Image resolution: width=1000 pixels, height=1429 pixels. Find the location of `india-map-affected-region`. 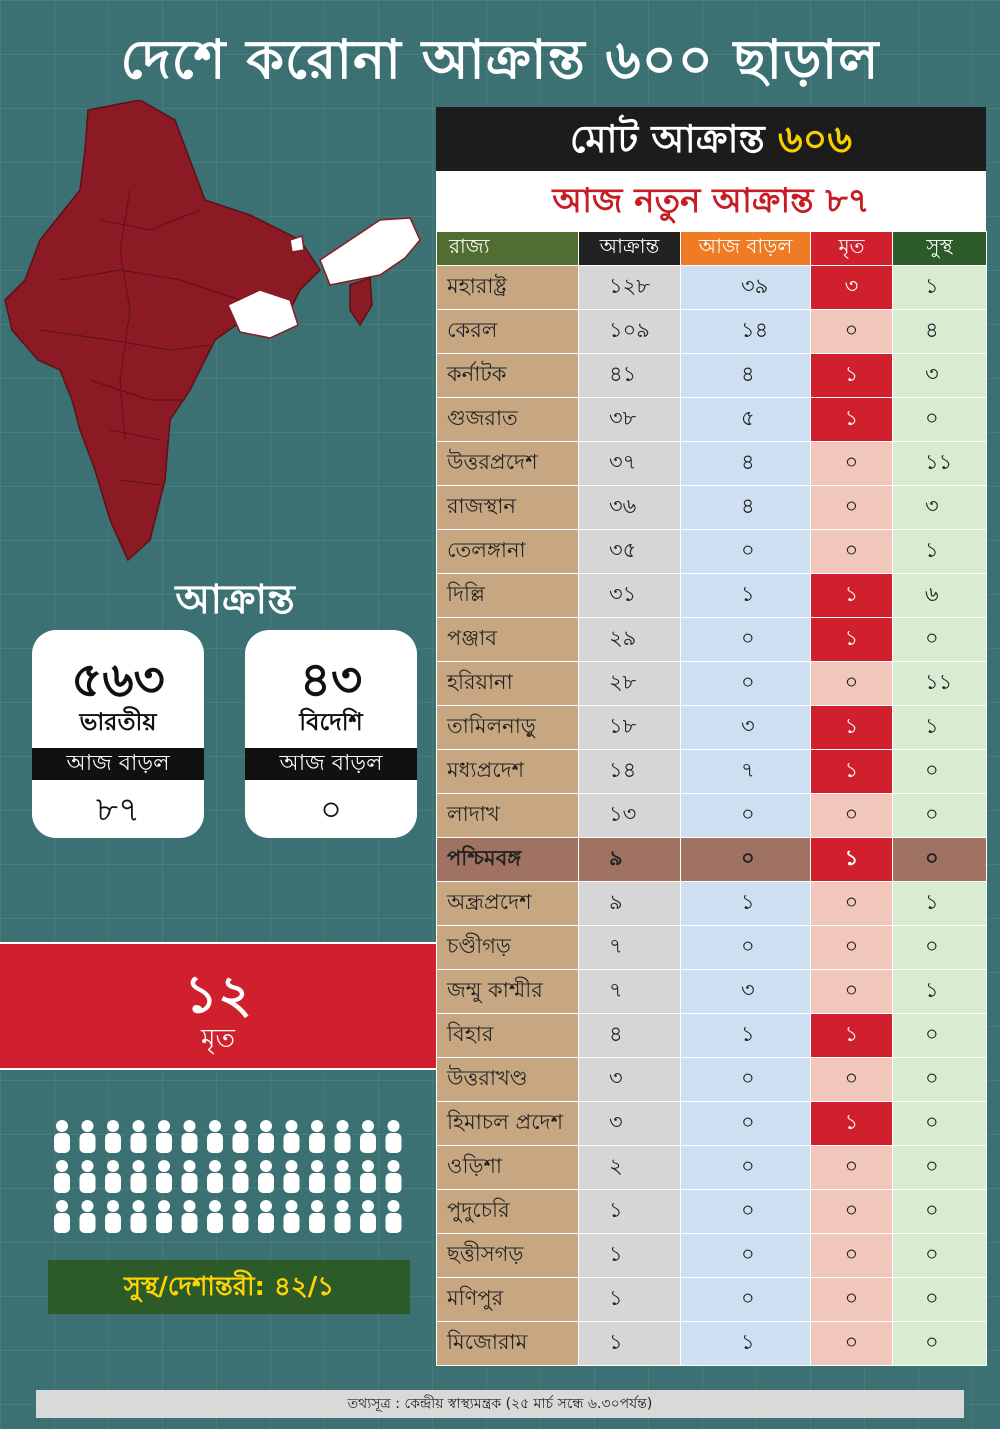

india-map-affected-region is located at coordinates (162, 331).